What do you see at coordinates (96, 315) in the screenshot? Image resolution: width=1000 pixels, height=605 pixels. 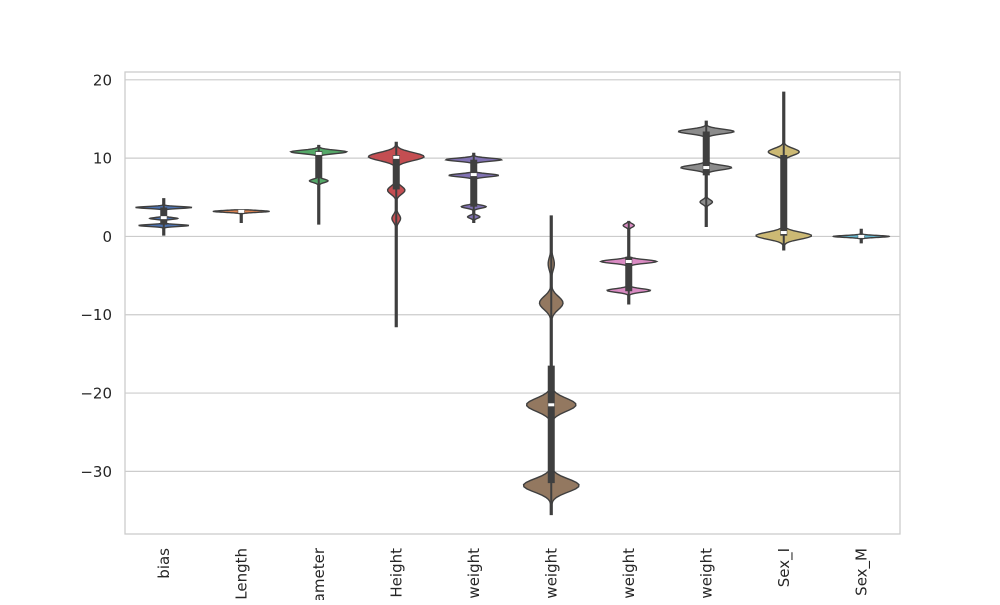 I see `y-tick-label: −10` at bounding box center [96, 315].